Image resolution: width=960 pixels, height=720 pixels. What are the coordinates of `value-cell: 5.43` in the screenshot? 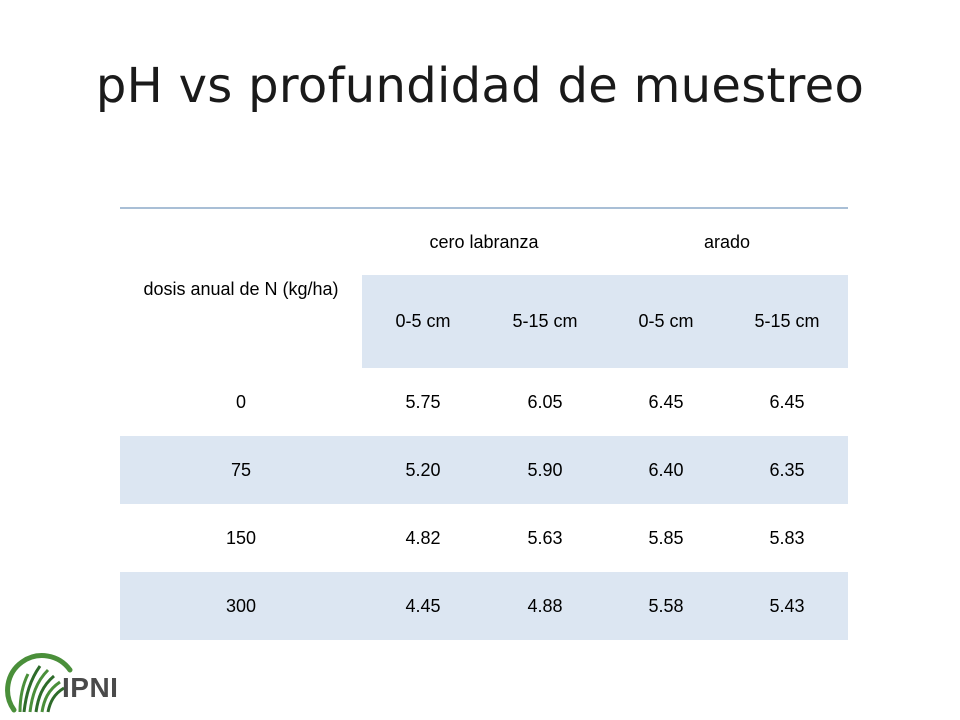 It's located at (787, 606).